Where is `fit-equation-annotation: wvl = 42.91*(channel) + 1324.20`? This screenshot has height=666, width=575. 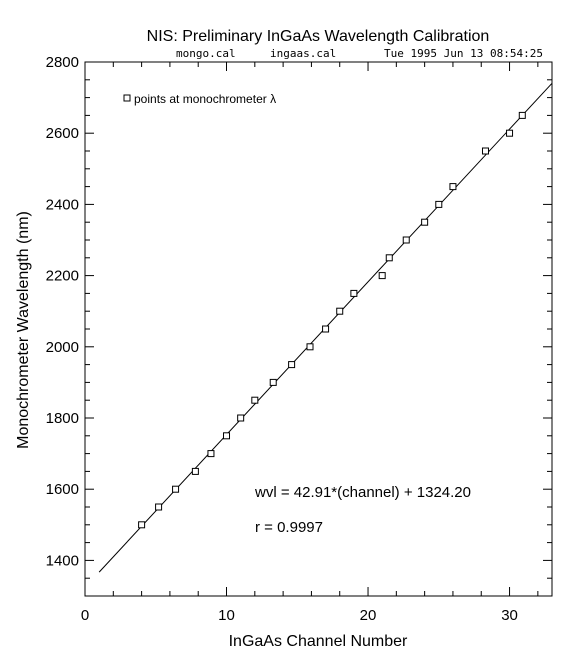 fit-equation-annotation: wvl = 42.91*(channel) + 1324.20 is located at coordinates (362, 492).